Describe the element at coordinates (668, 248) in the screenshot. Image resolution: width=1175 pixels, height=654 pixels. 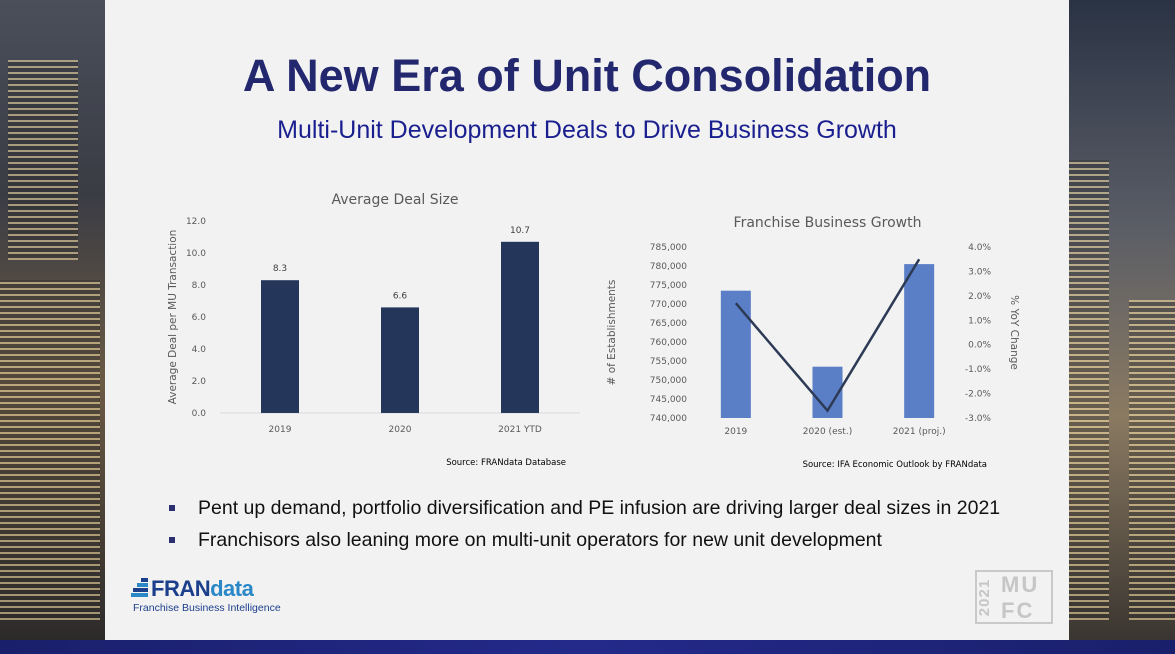
I see `y-tick-label: 785,000` at that location.